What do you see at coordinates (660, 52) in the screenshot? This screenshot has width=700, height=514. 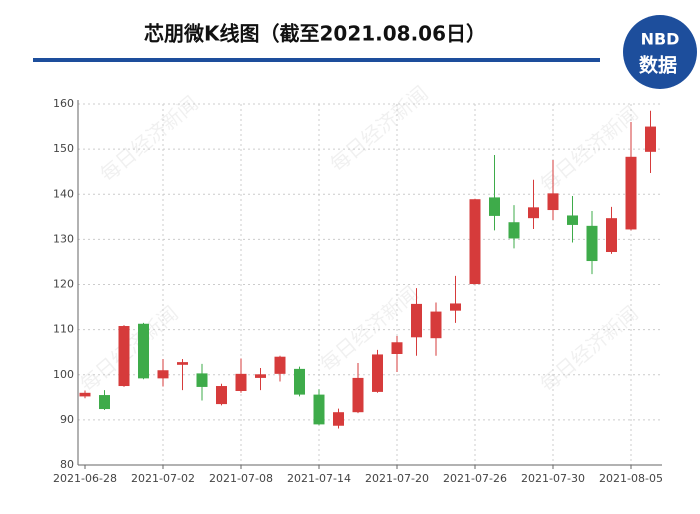 I see `logo` at bounding box center [660, 52].